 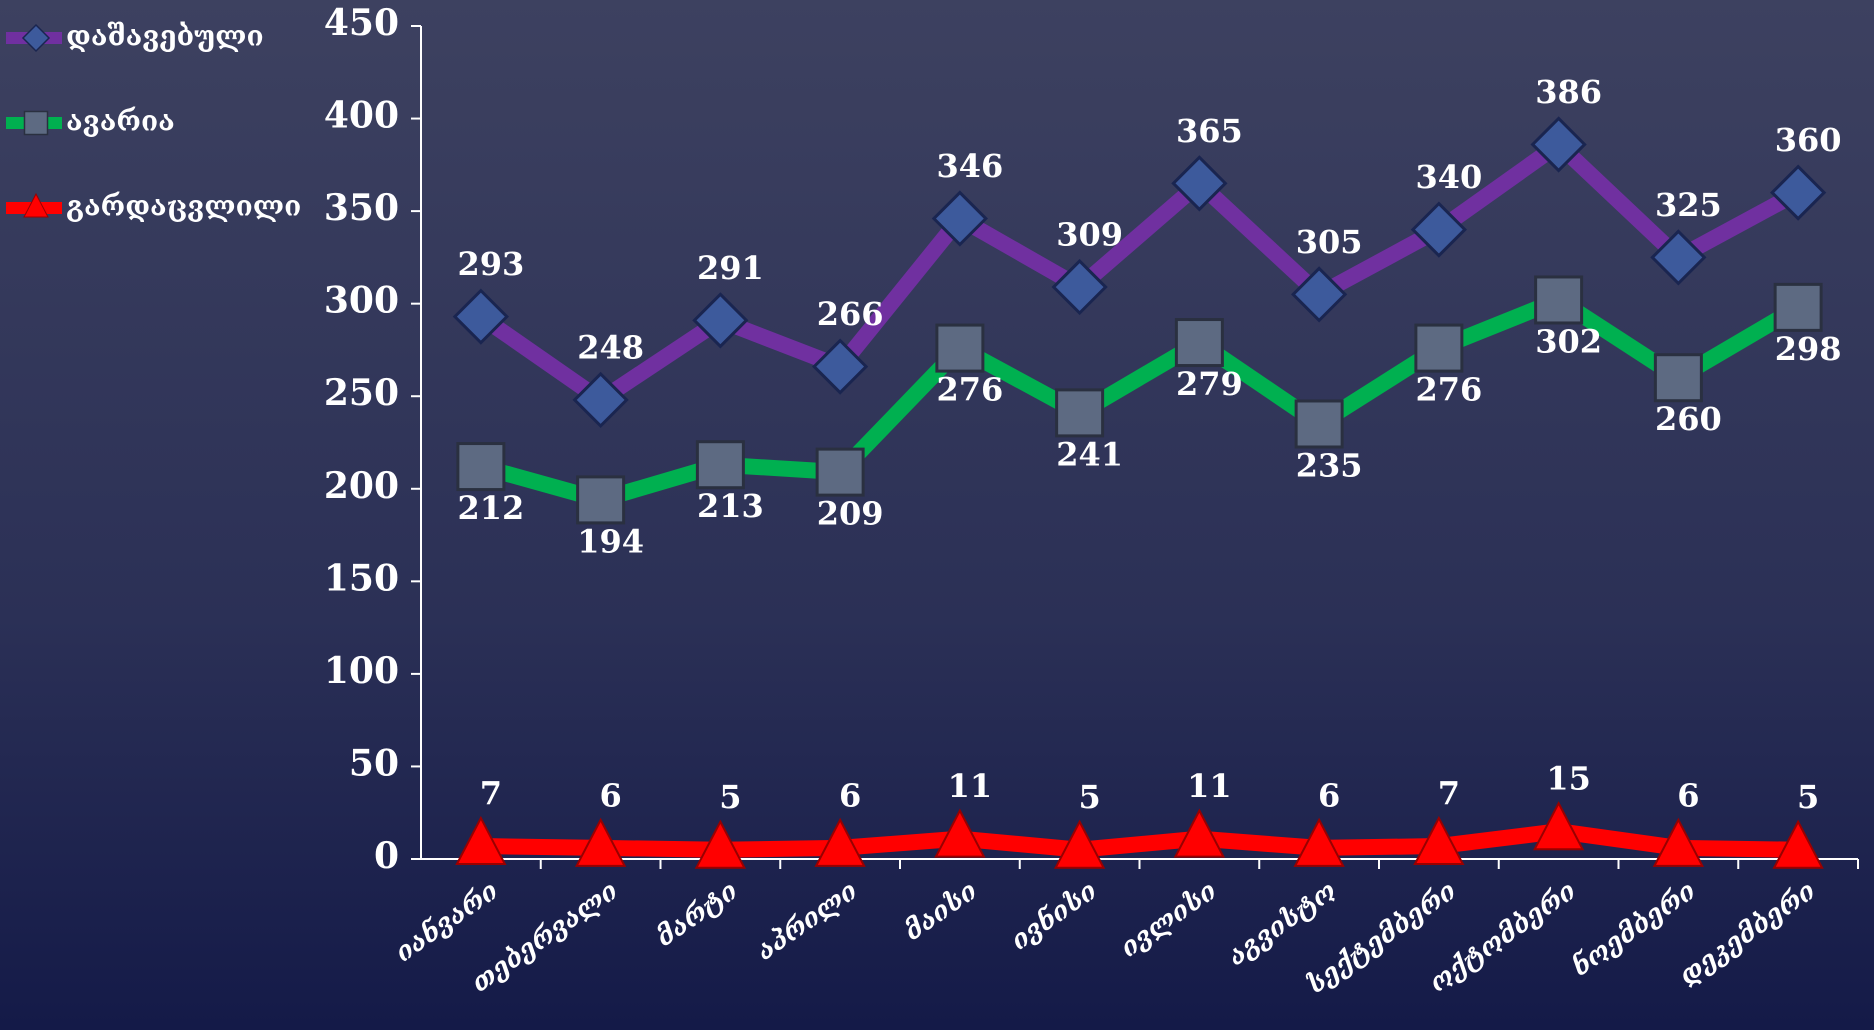 I want to click on data-label: 291, so click(x=730, y=268).